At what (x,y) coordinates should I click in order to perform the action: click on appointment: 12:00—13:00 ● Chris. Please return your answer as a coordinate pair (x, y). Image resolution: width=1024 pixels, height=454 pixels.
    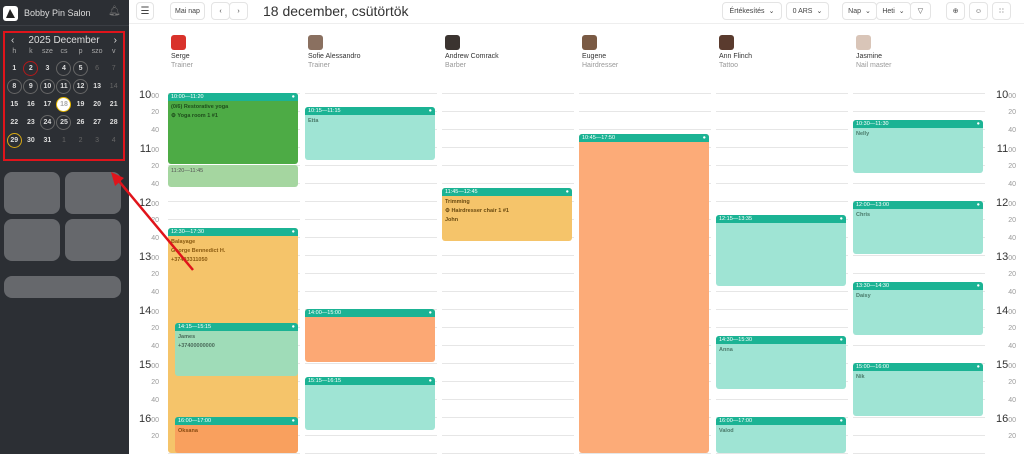
    Looking at the image, I should click on (918, 227).